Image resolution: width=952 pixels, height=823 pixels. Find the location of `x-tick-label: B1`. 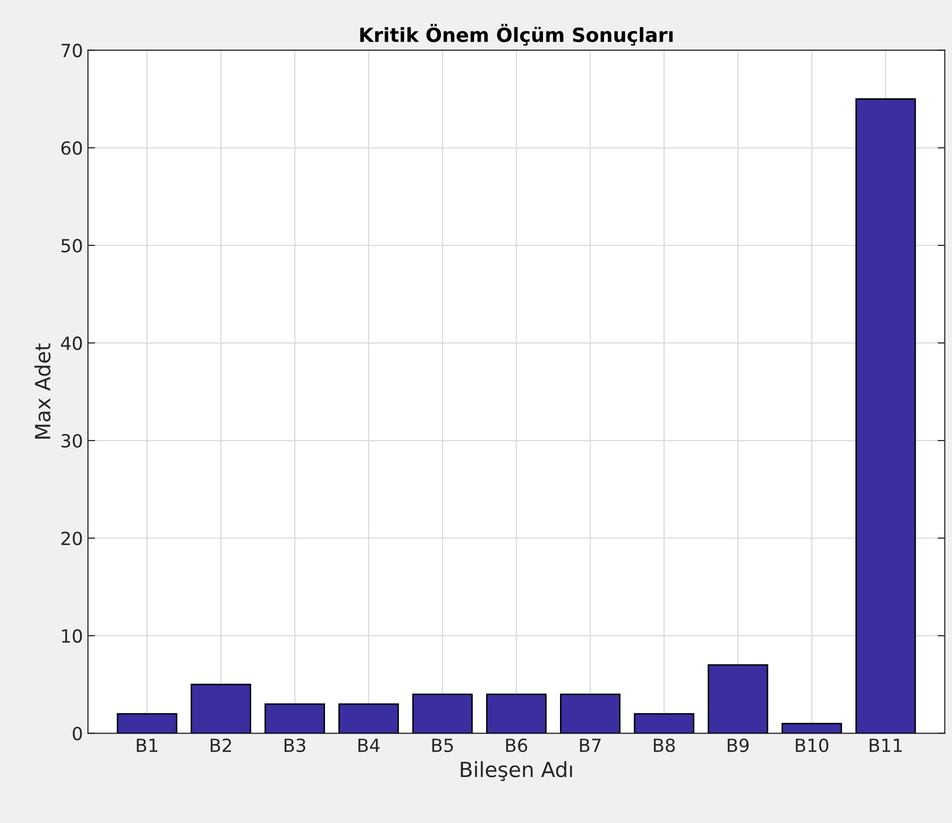

x-tick-label: B1 is located at coordinates (147, 745).